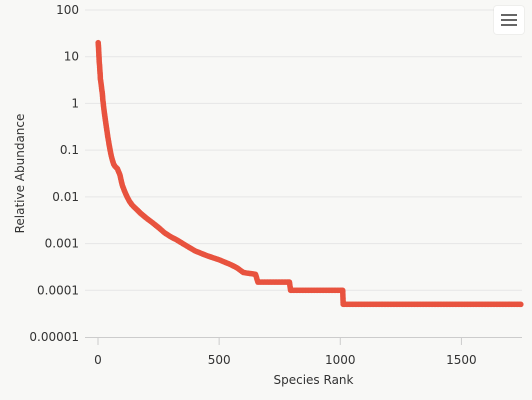 The width and height of the screenshot is (532, 400). What do you see at coordinates (54, 173) in the screenshot?
I see `y-axis-ticks: 100 10 1 0.1 0.01 0.001 0.0001 0.00001` at bounding box center [54, 173].